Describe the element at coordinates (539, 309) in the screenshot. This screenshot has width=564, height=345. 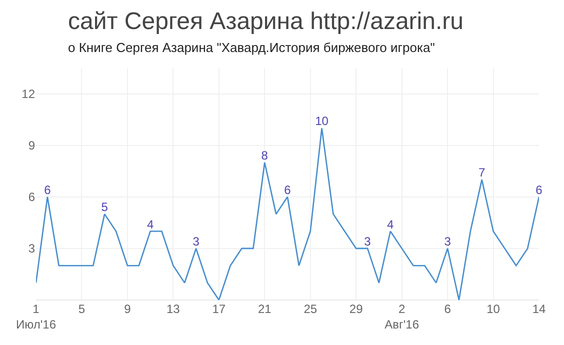
I see `x-tick-label: 14` at that location.